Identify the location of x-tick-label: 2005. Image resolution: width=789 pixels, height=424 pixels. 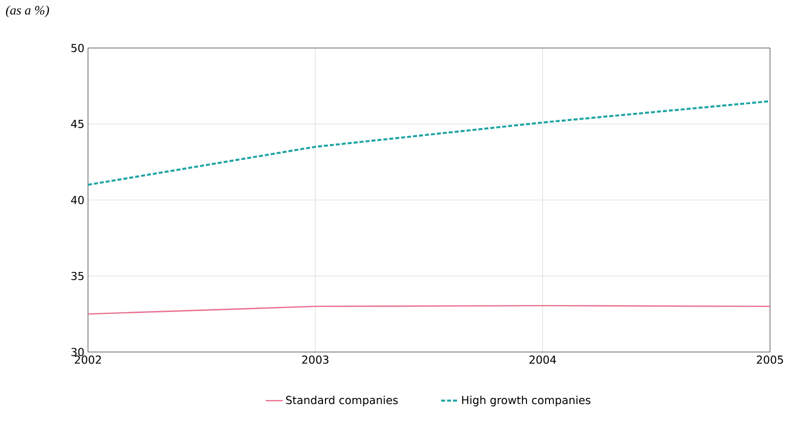
(769, 360).